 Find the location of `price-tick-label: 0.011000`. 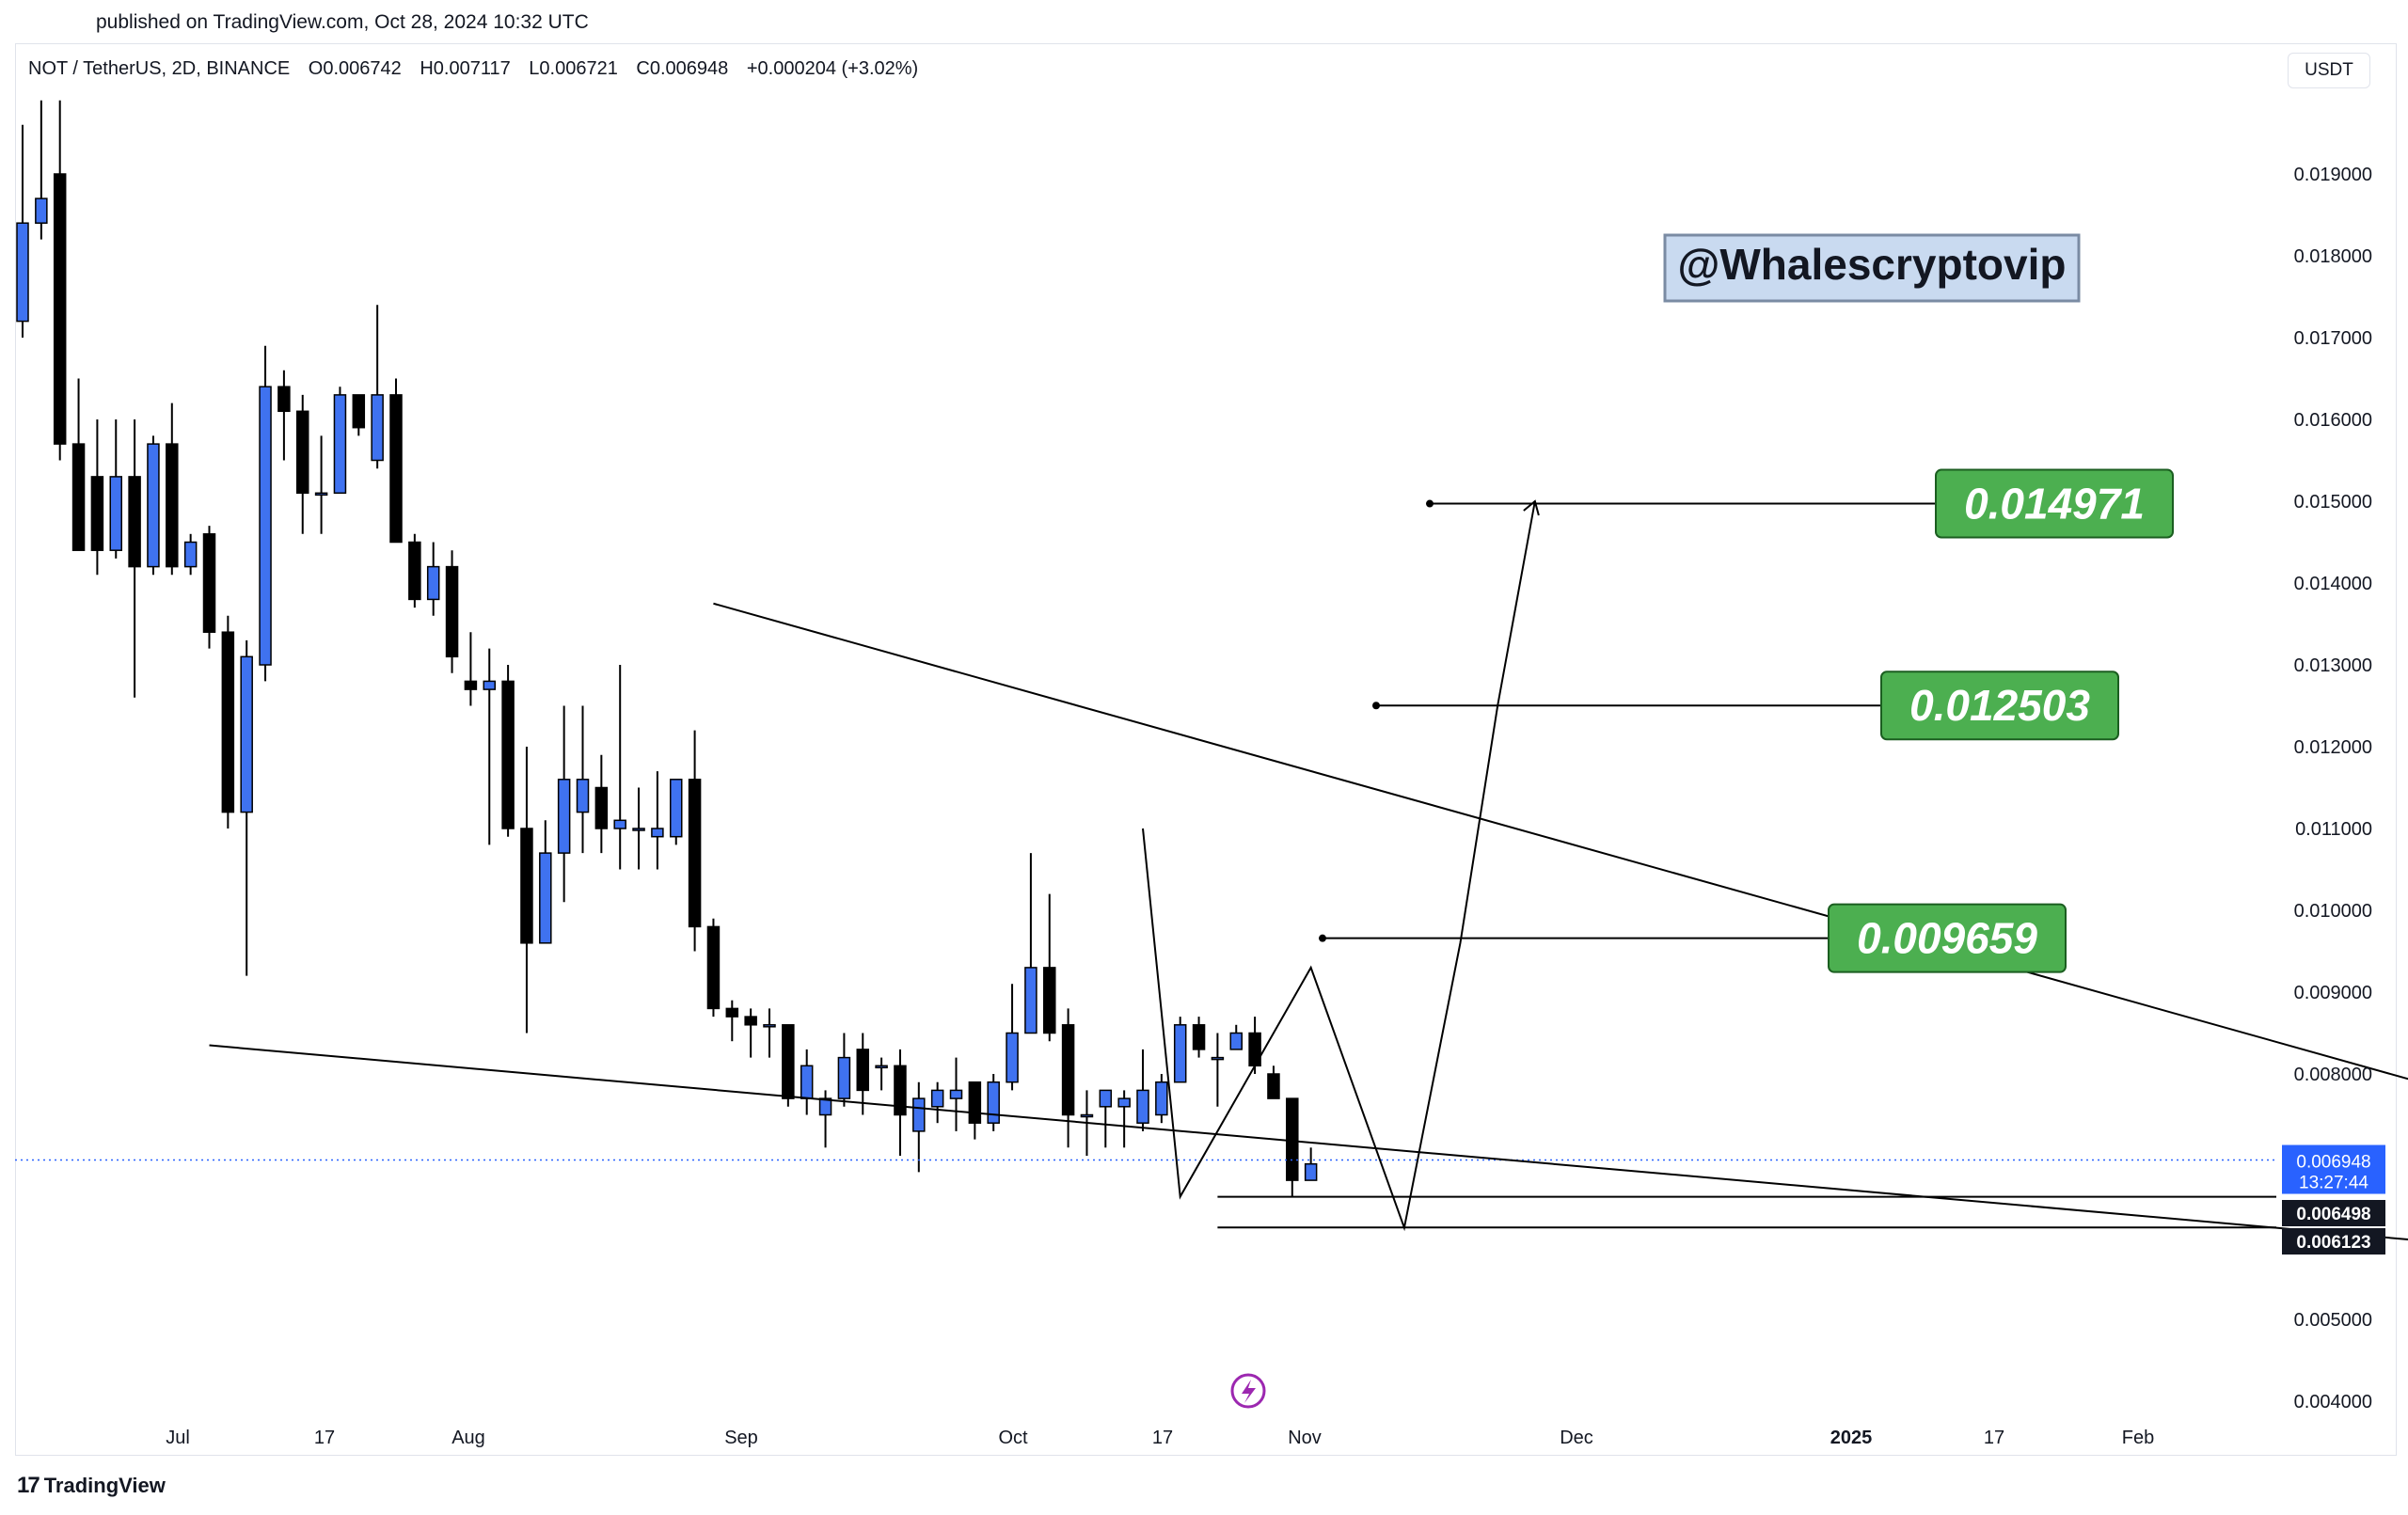

price-tick-label: 0.011000 is located at coordinates (2334, 829).